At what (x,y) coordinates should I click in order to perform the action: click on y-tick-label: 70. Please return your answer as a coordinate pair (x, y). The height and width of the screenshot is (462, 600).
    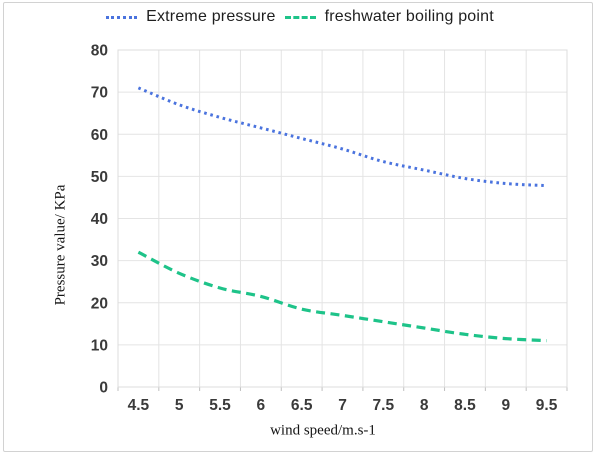
    Looking at the image, I should click on (99, 93).